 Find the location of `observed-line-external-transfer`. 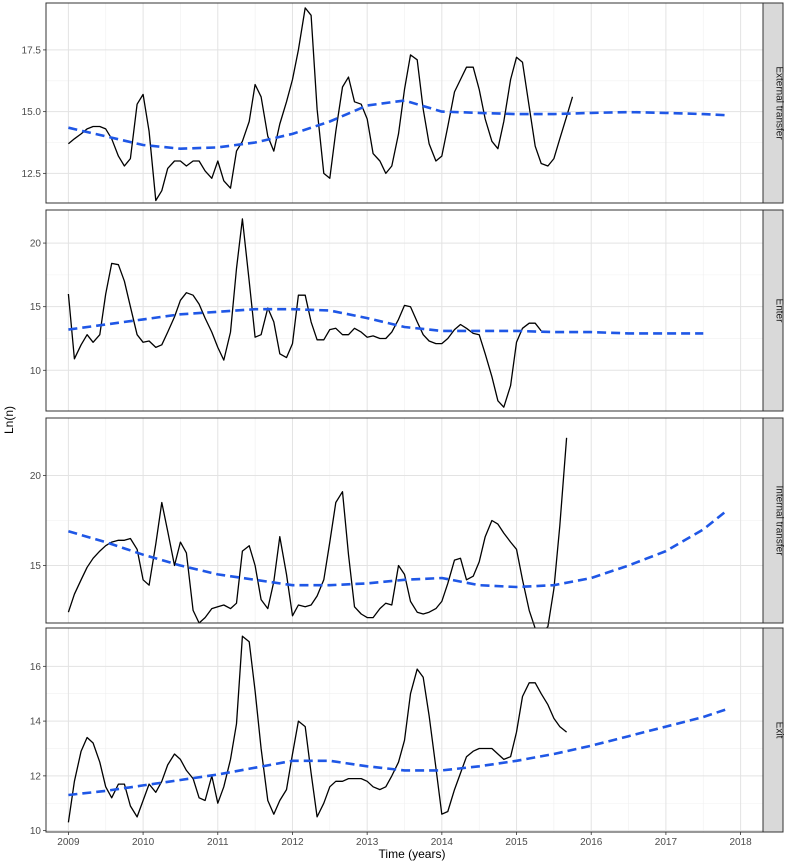

observed-line-external-transfer is located at coordinates (320, 104).